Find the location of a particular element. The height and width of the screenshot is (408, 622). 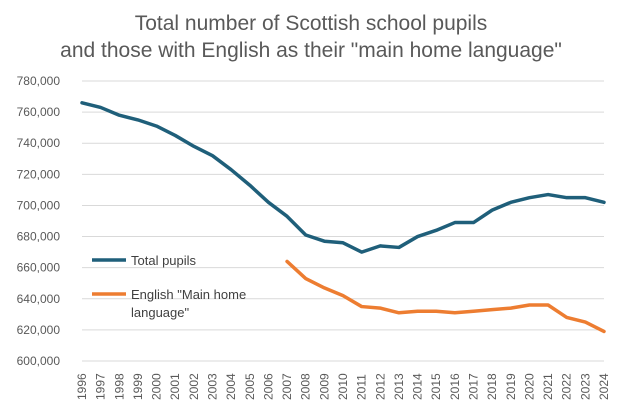

x-tick-label: 2017 is located at coordinates (474, 386).